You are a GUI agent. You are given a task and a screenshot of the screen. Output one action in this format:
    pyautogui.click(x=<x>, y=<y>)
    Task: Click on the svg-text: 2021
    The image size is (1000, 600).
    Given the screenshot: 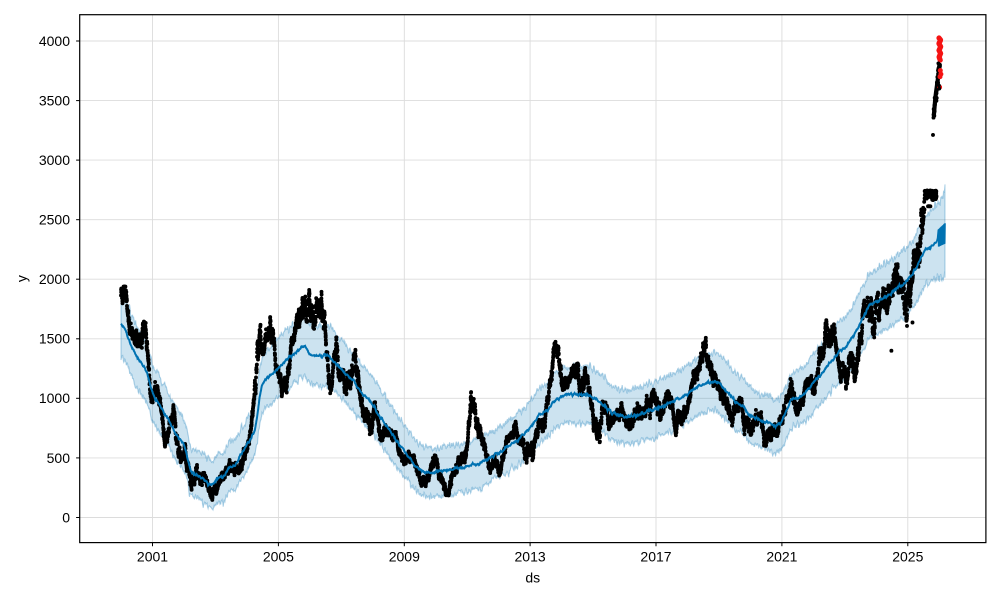 What is the action you would take?
    pyautogui.click(x=781, y=557)
    